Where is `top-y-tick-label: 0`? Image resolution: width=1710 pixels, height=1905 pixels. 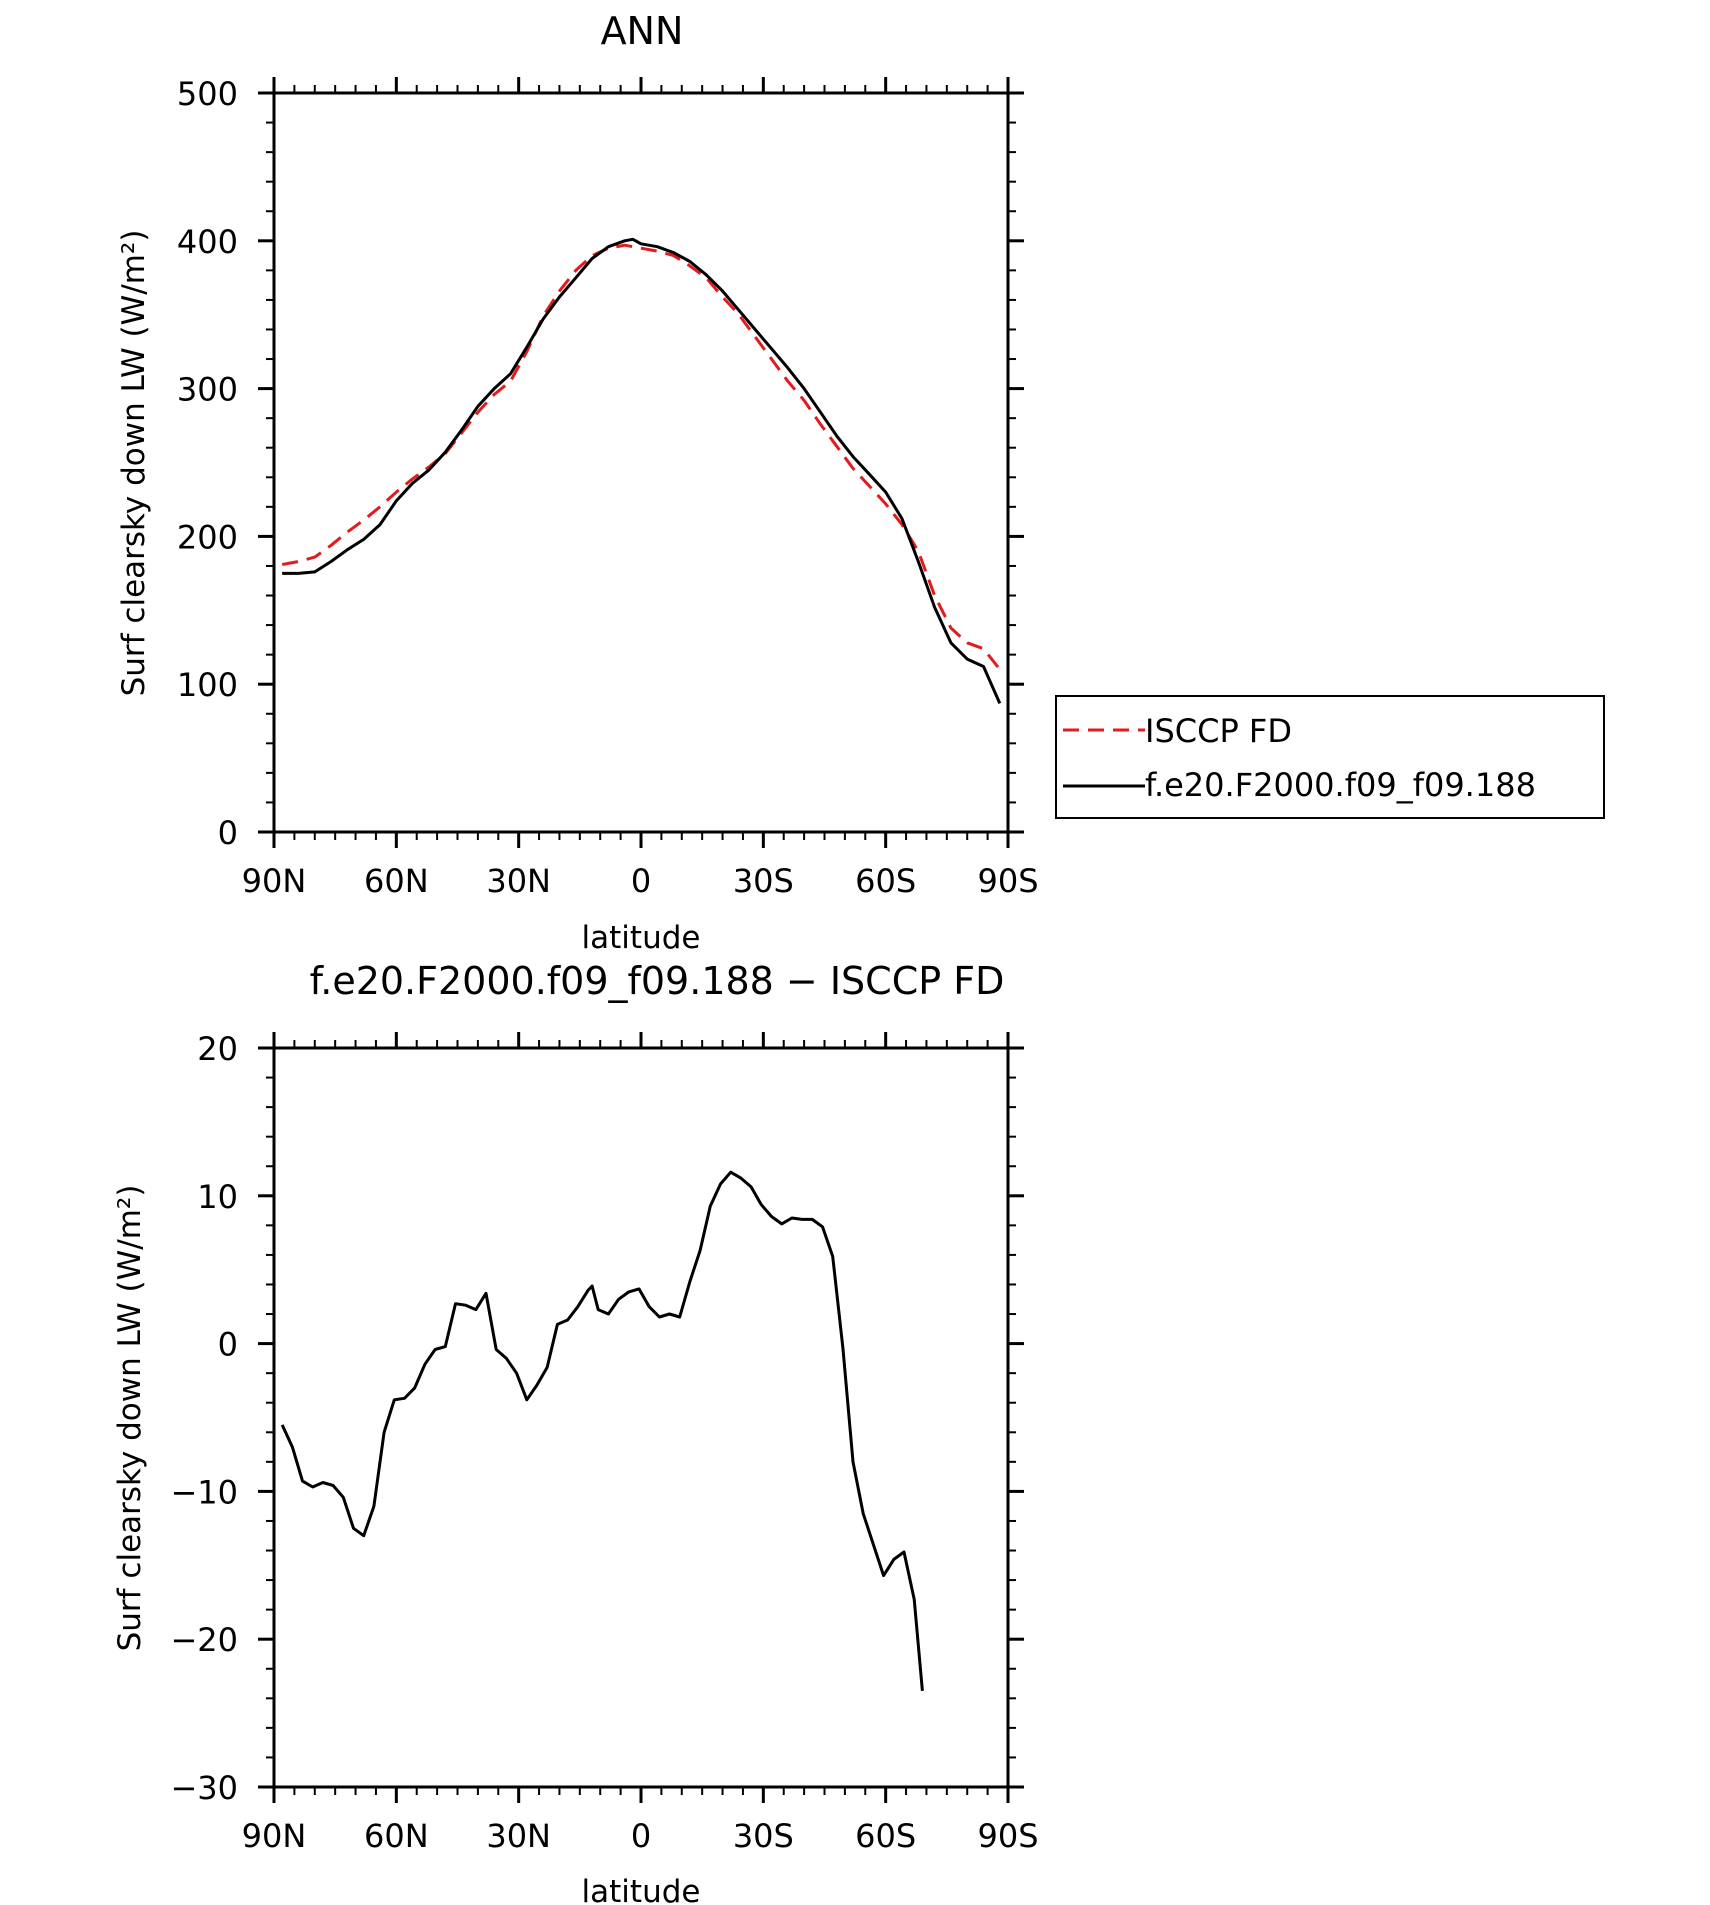
top-y-tick-label: 0 is located at coordinates (228, 833).